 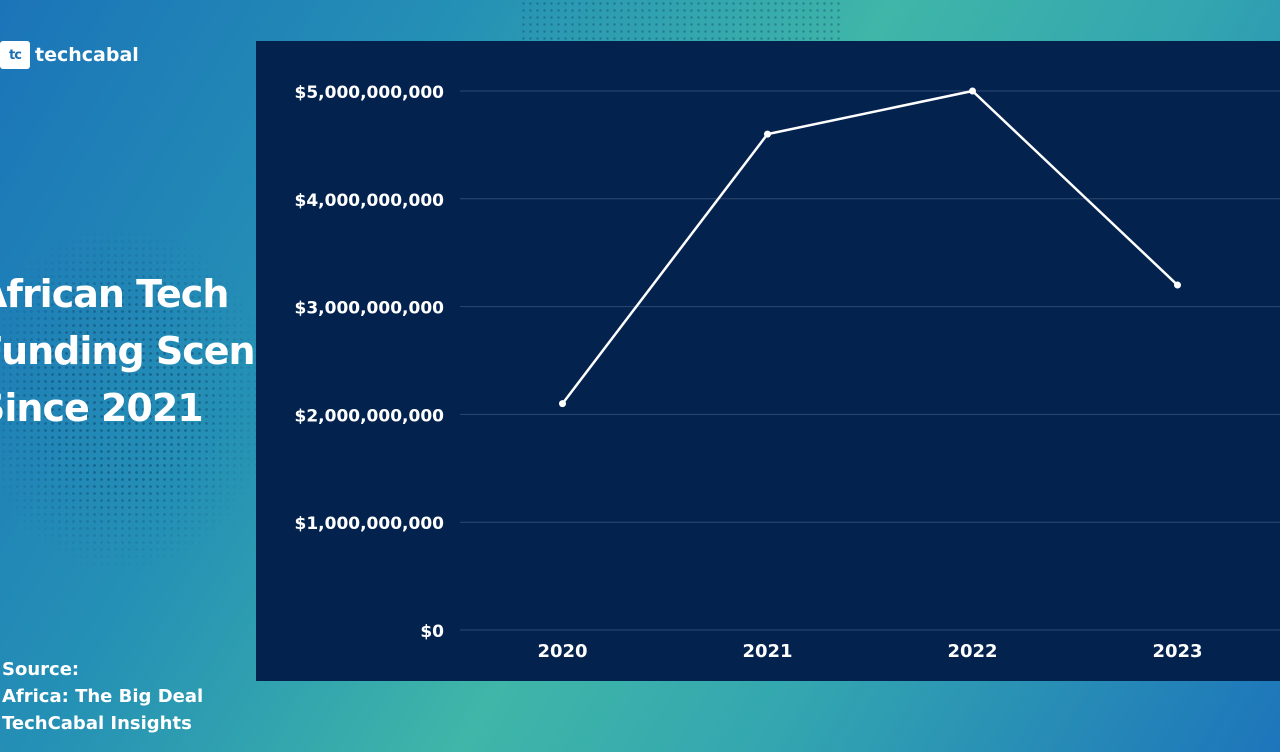 I want to click on y-tick-label: $0, so click(x=432, y=632).